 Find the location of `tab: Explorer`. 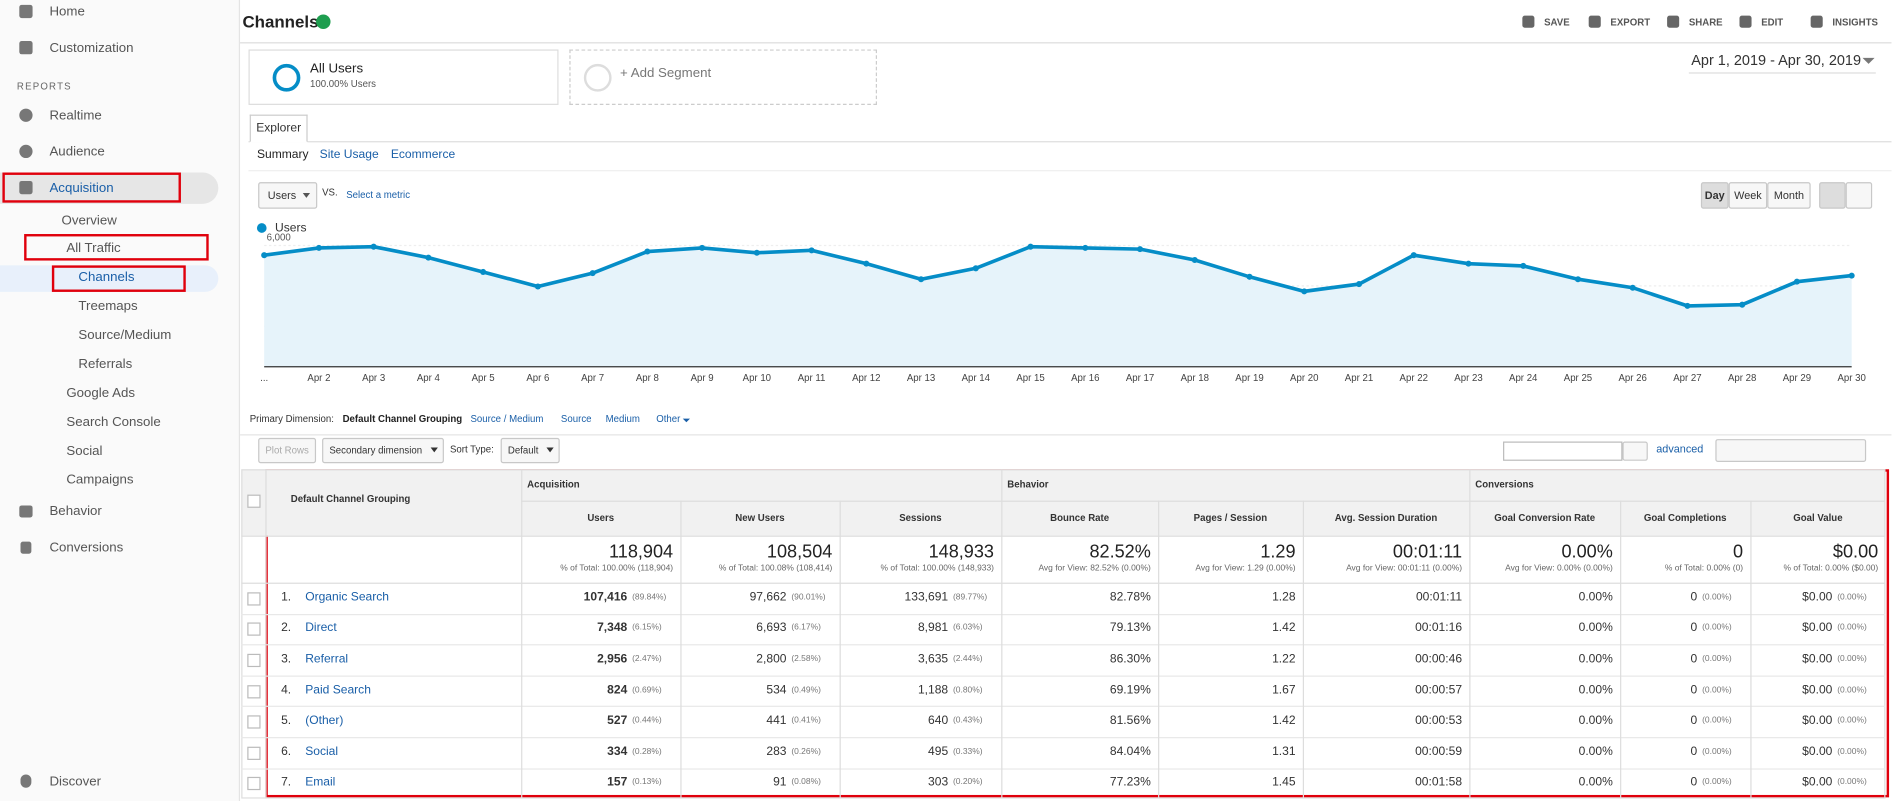

tab: Explorer is located at coordinates (278, 128).